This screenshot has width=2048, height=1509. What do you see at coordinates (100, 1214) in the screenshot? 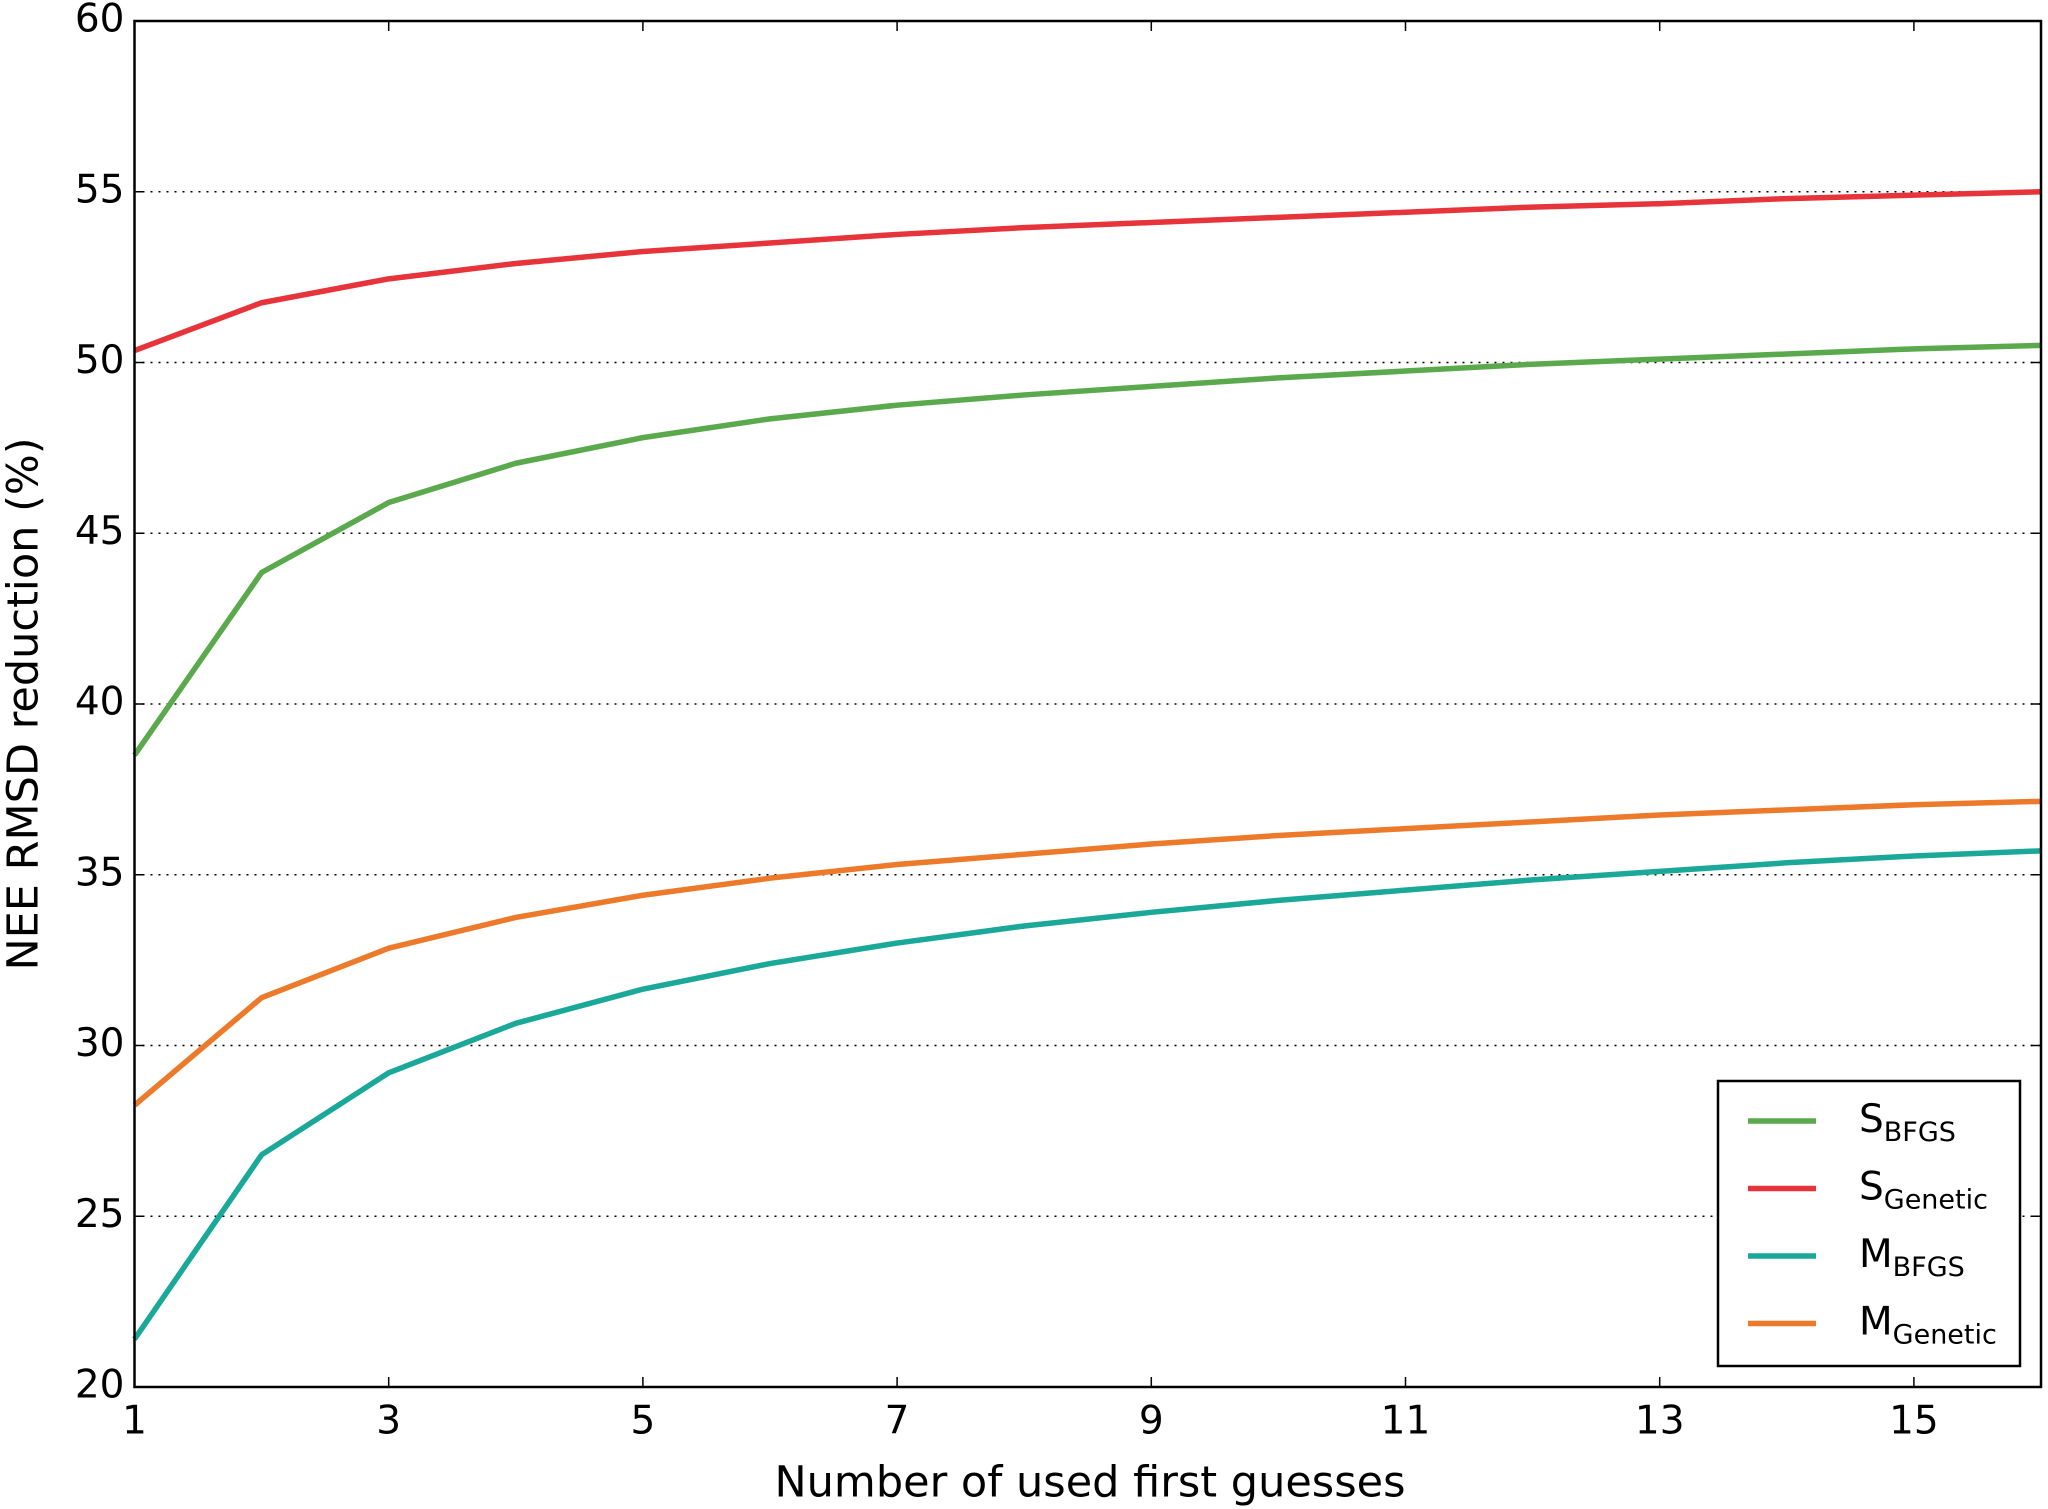
I see `y-tick-label: 25` at bounding box center [100, 1214].